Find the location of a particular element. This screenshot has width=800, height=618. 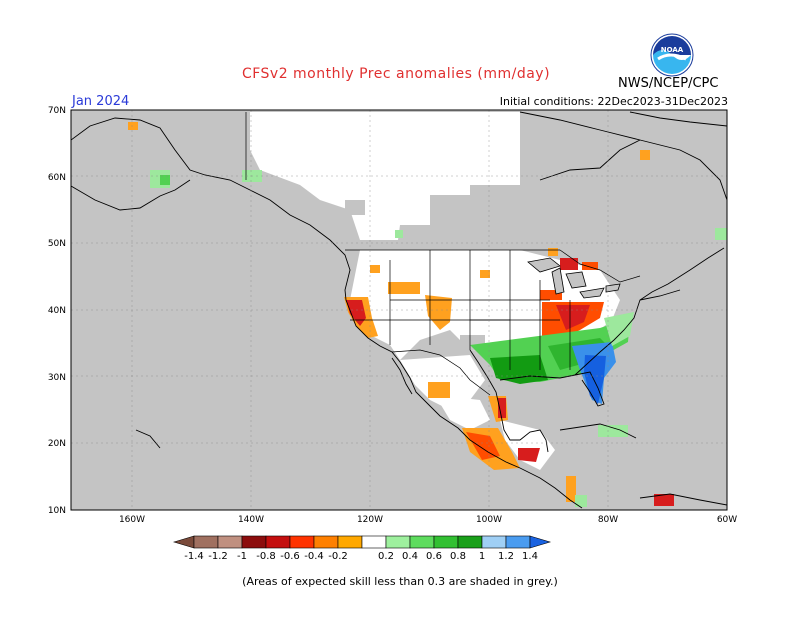

colorbar-label: 1 is located at coordinates (482, 556).